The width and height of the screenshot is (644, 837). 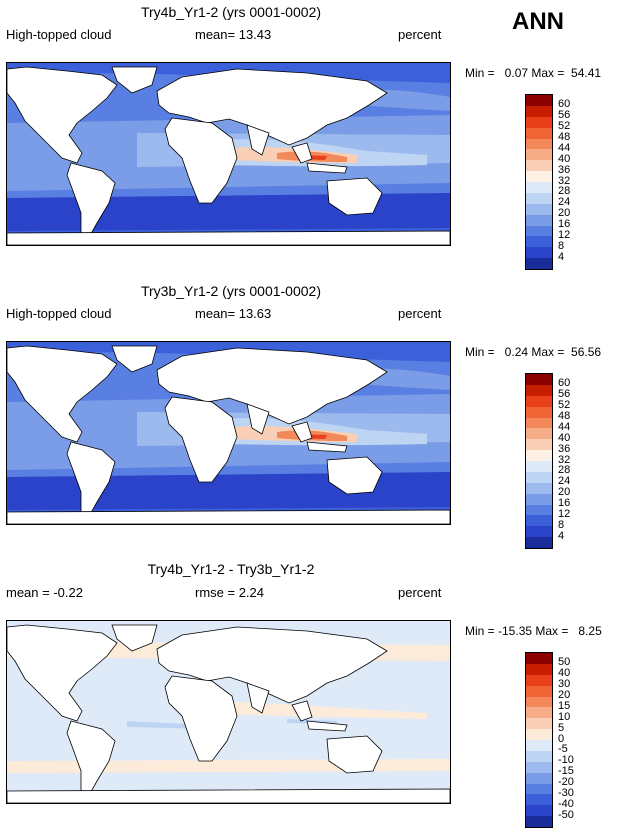 I want to click on colorbar-tick-label: 48, so click(x=564, y=416).